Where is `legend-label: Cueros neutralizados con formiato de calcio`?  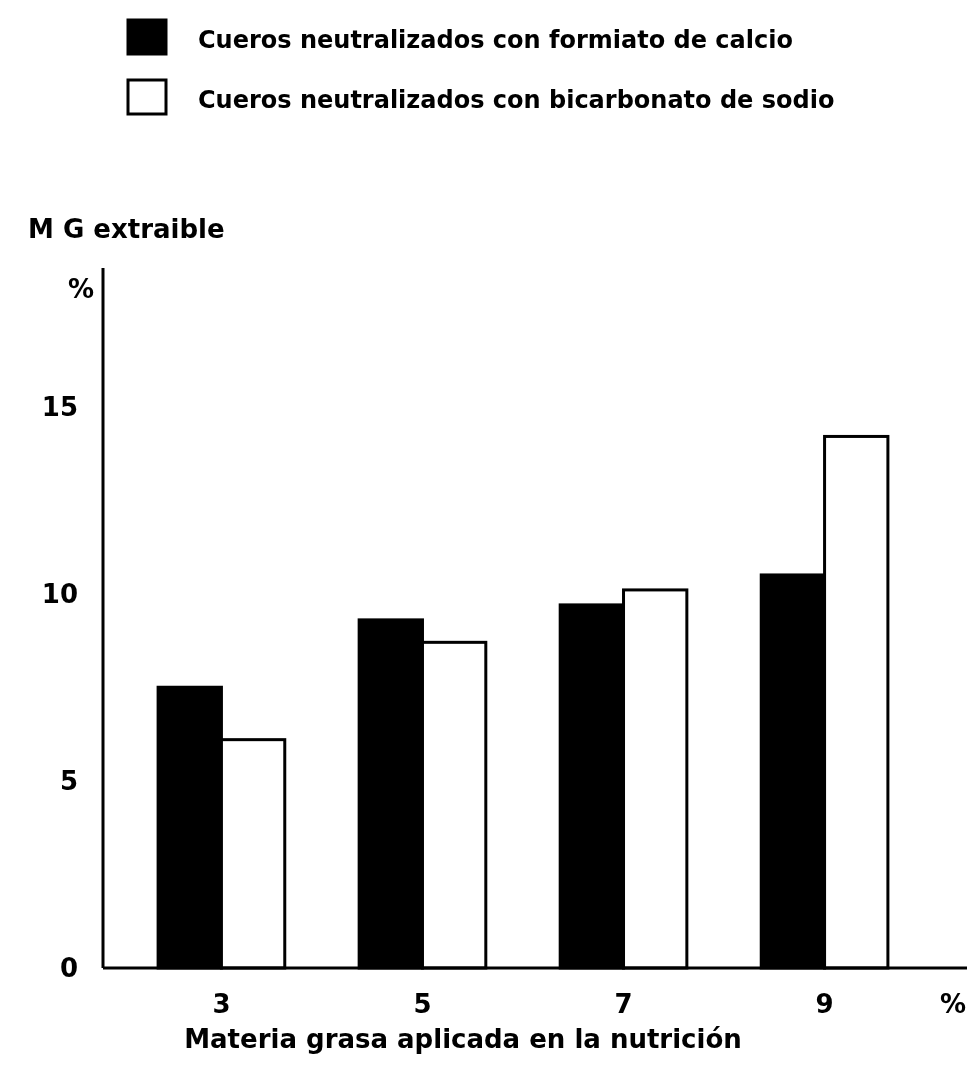 legend-label: Cueros neutralizados con formiato de calcio is located at coordinates (495, 40).